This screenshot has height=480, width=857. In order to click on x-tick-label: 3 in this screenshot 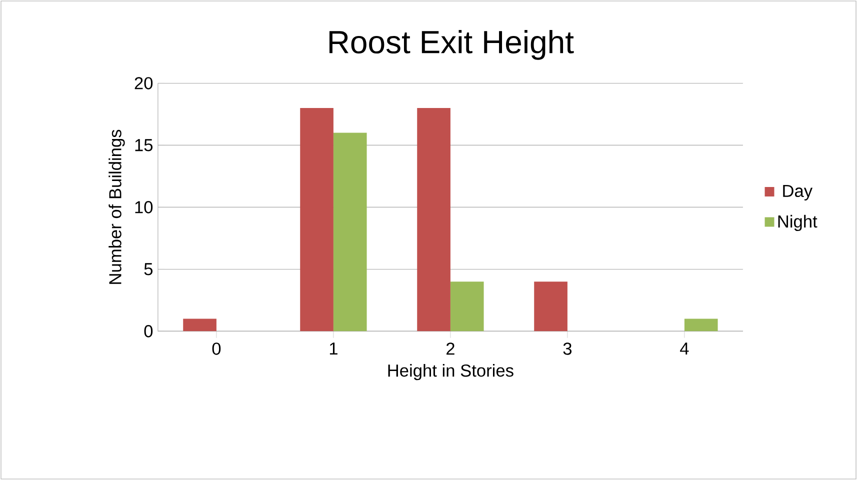, I will do `click(567, 348)`.